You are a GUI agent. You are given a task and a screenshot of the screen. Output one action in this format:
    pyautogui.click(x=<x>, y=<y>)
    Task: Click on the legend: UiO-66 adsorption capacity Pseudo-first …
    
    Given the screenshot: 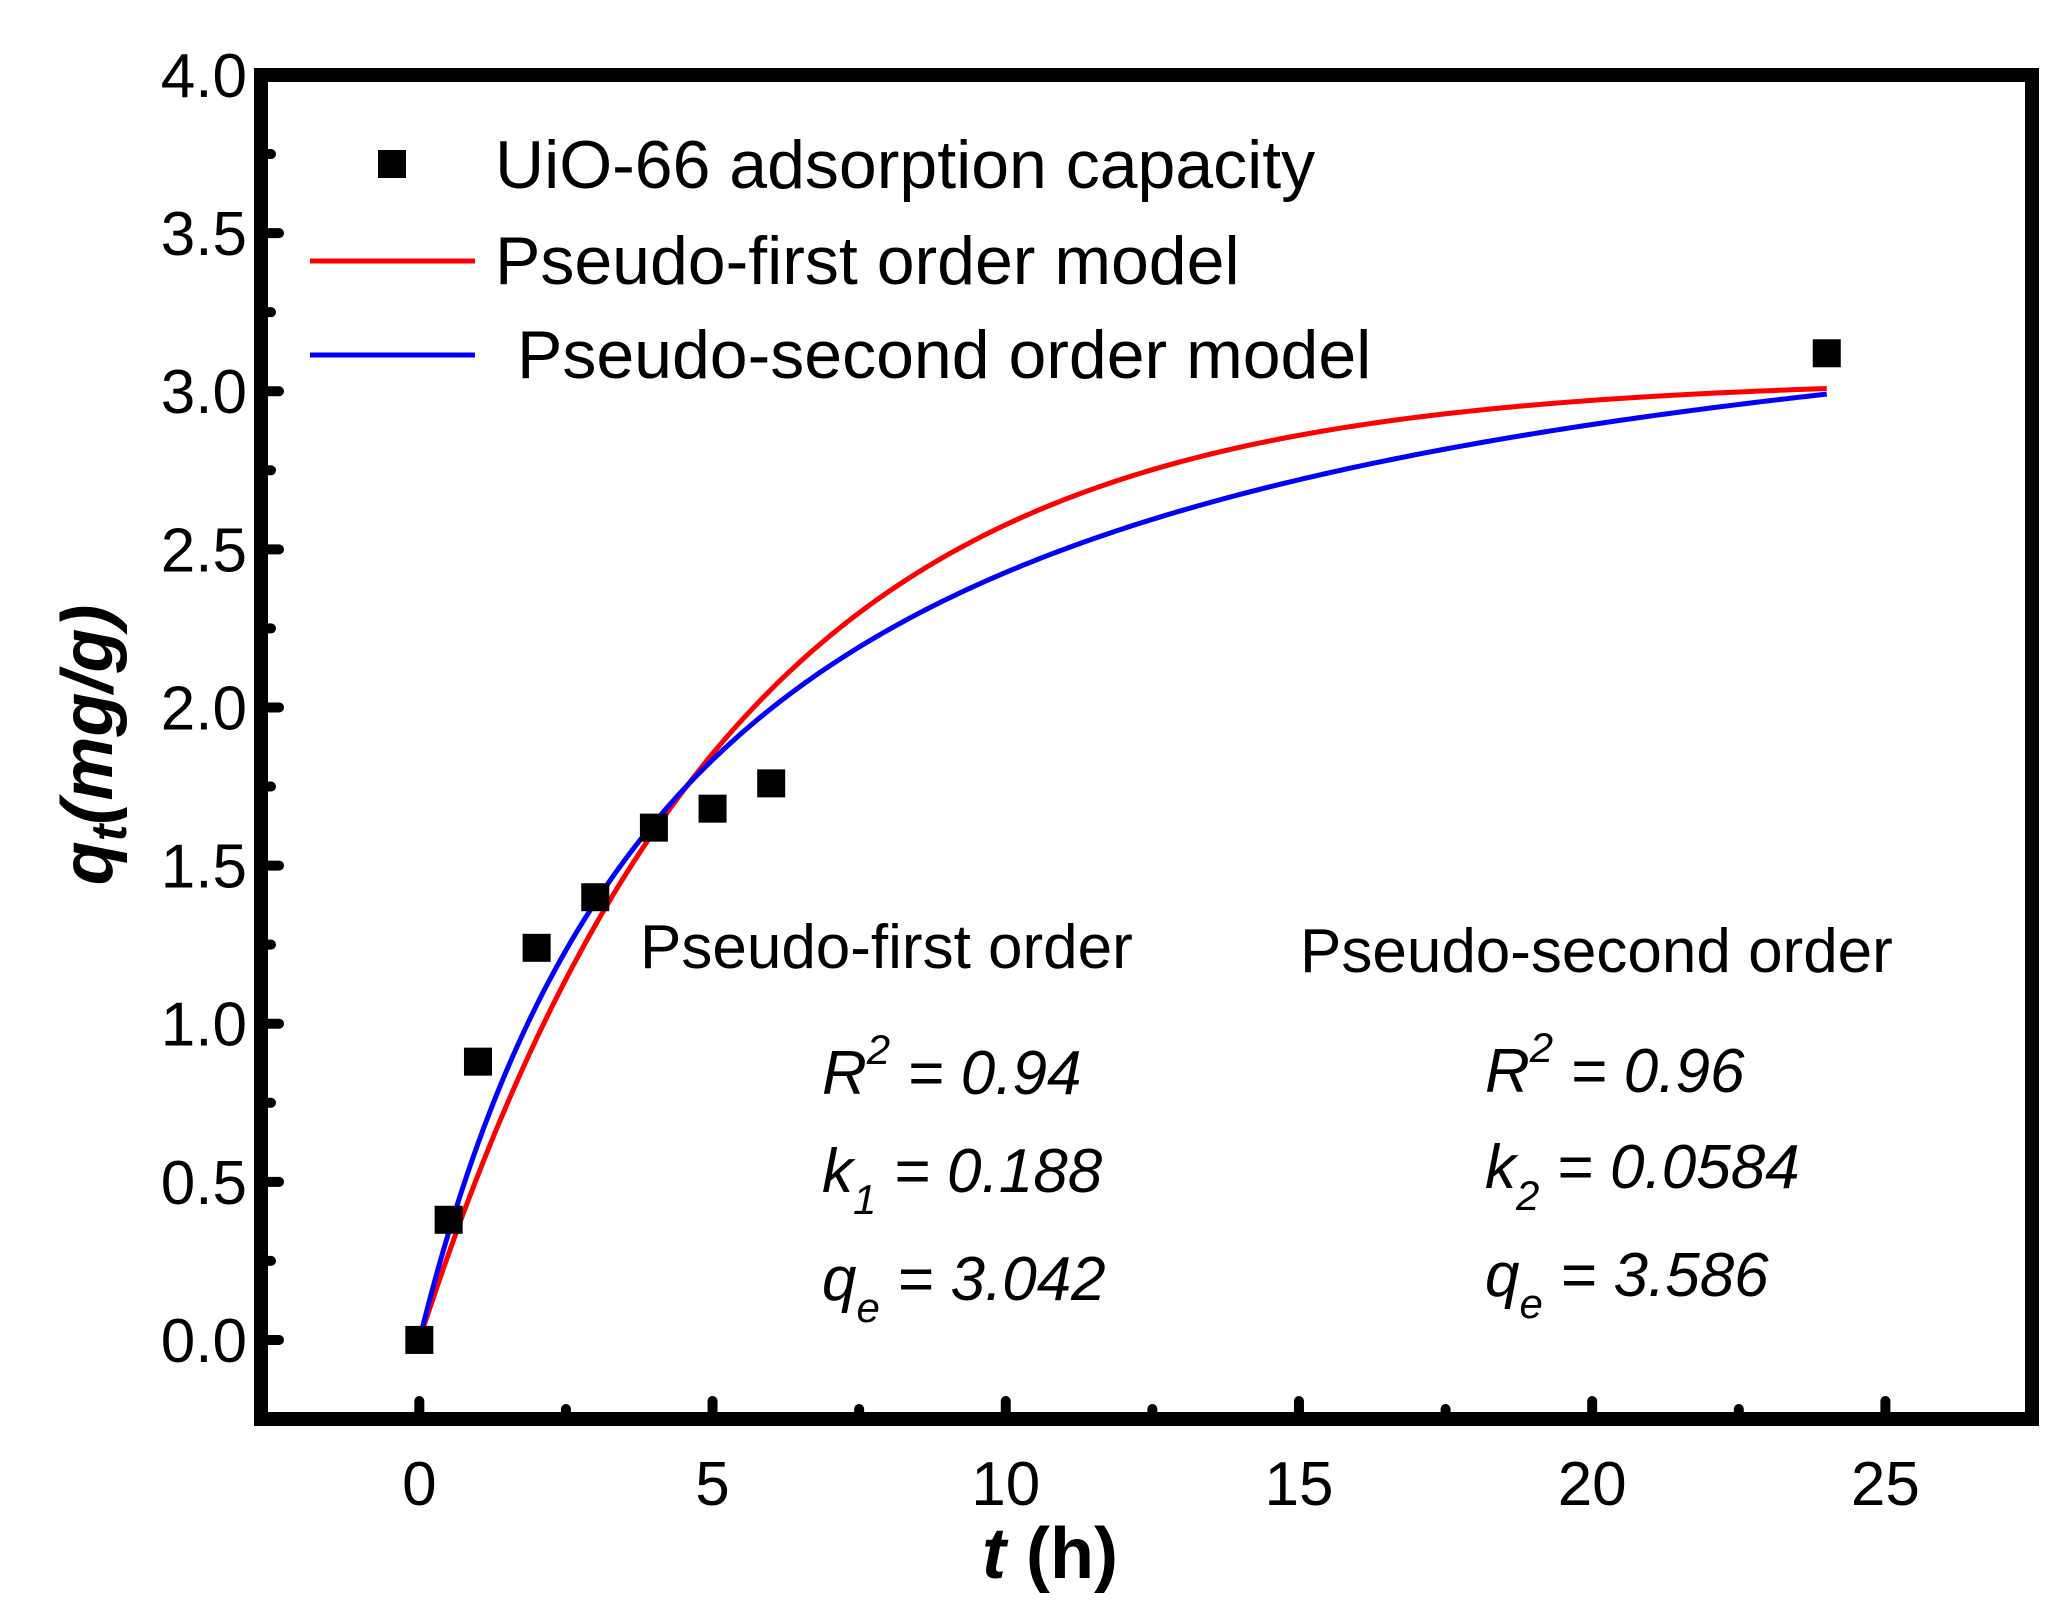 What is the action you would take?
    pyautogui.click(x=840, y=260)
    